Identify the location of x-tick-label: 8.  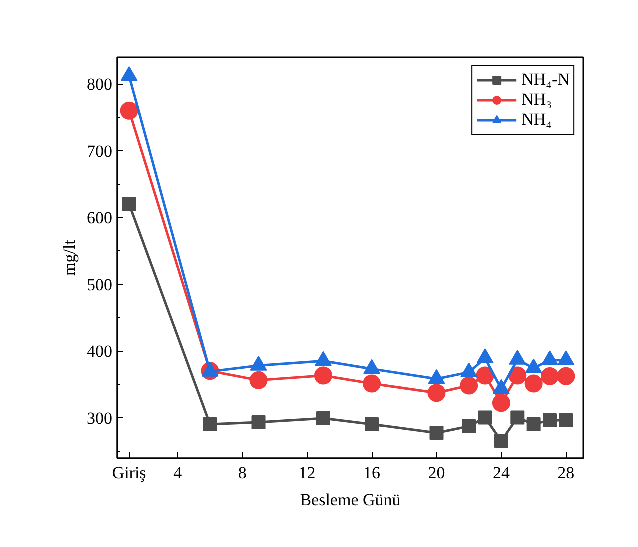
(242, 473).